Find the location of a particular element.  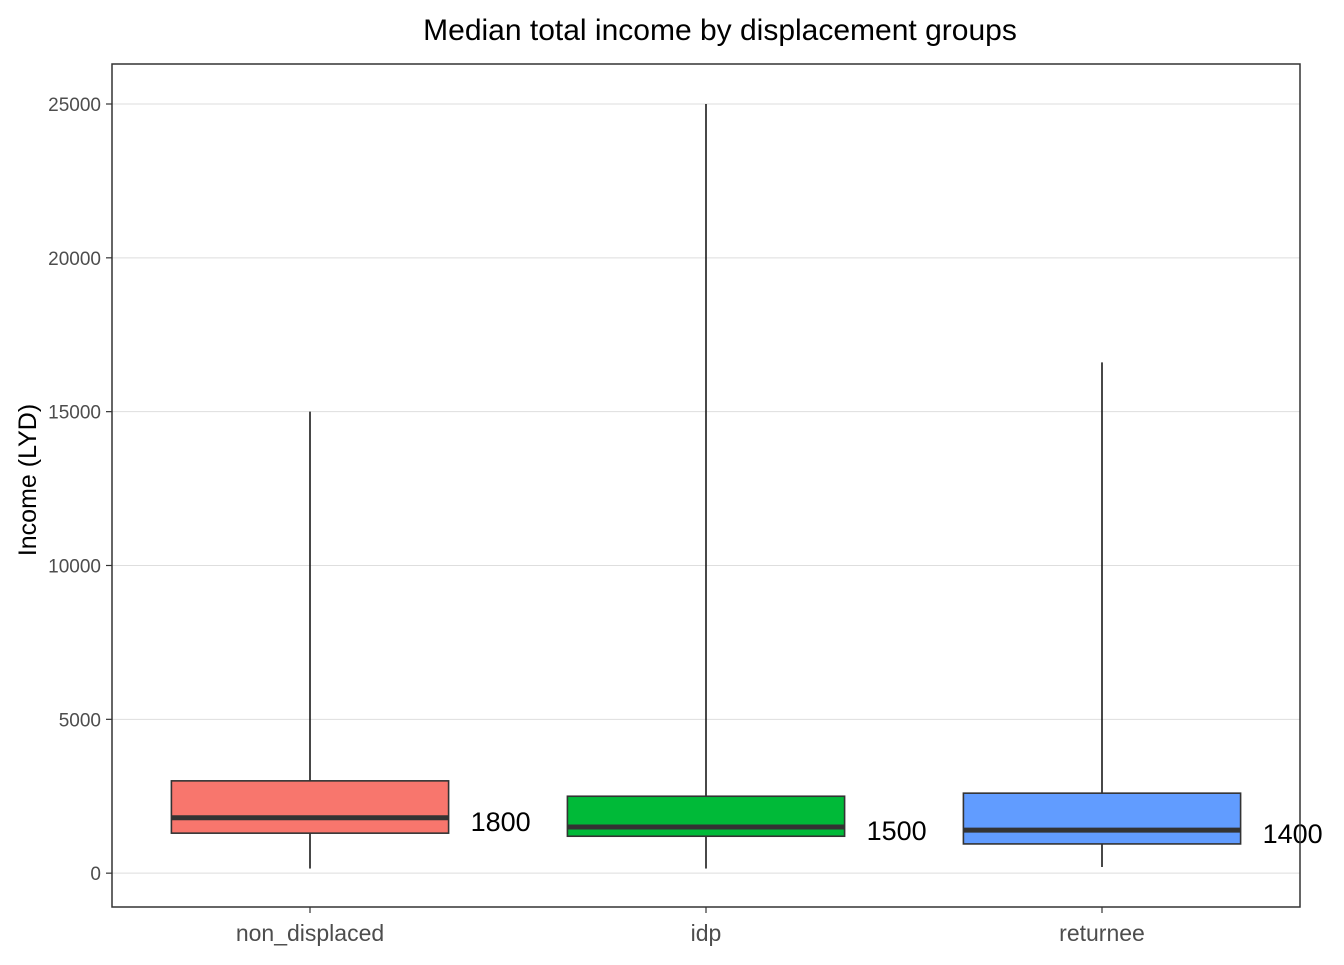

median-value-label: 1400 is located at coordinates (1293, 834).